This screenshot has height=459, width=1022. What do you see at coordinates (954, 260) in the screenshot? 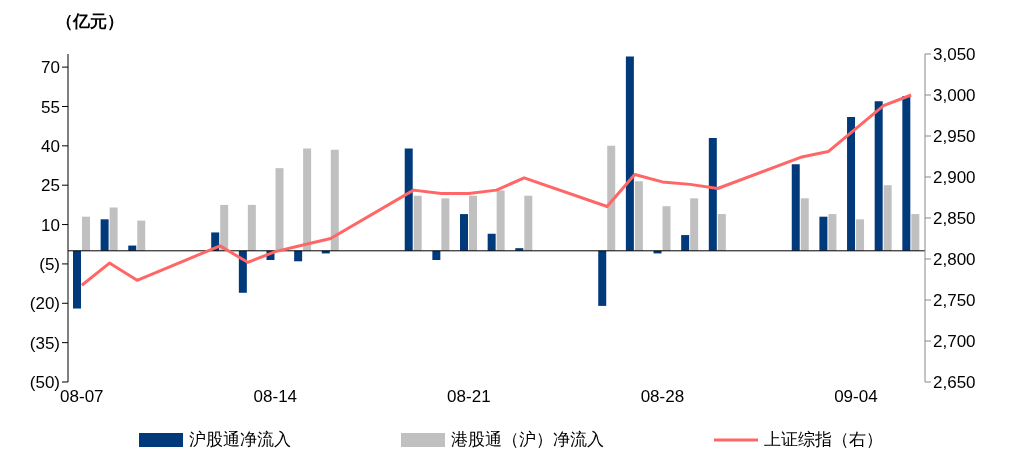
I see `y2-tick-label: 2,800` at bounding box center [954, 260].